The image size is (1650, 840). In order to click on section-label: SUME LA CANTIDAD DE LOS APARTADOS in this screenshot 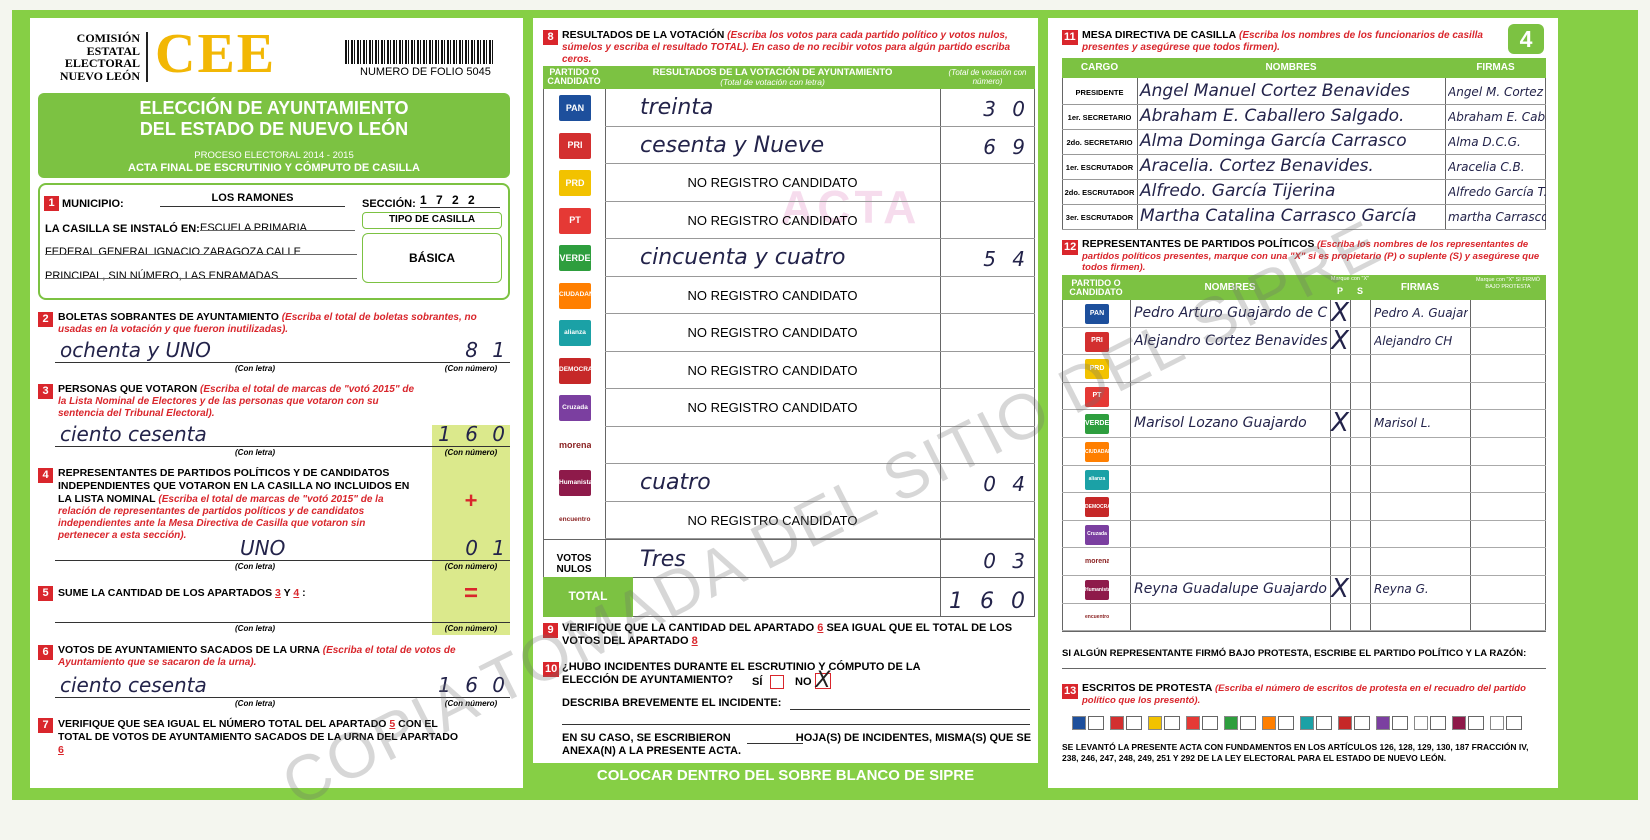, I will do `click(165, 593)`.